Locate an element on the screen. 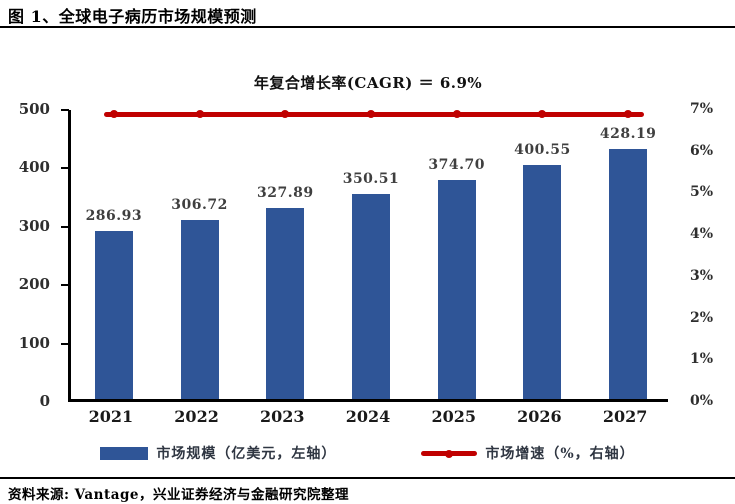 The image size is (735, 504). legend-label-growth-rate: 市场增速（%，右轴） is located at coordinates (560, 454).